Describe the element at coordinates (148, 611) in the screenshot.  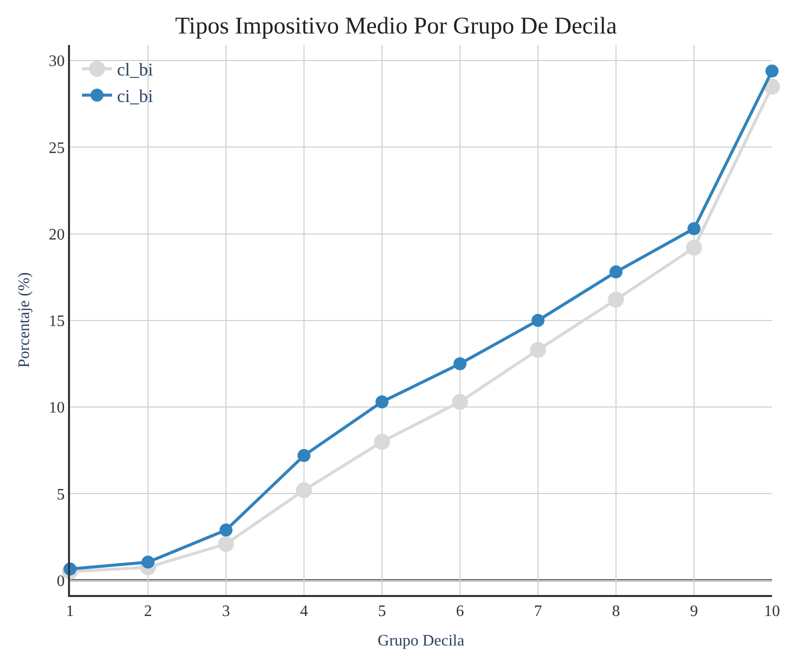
I see `x-tick-label: 2` at that location.